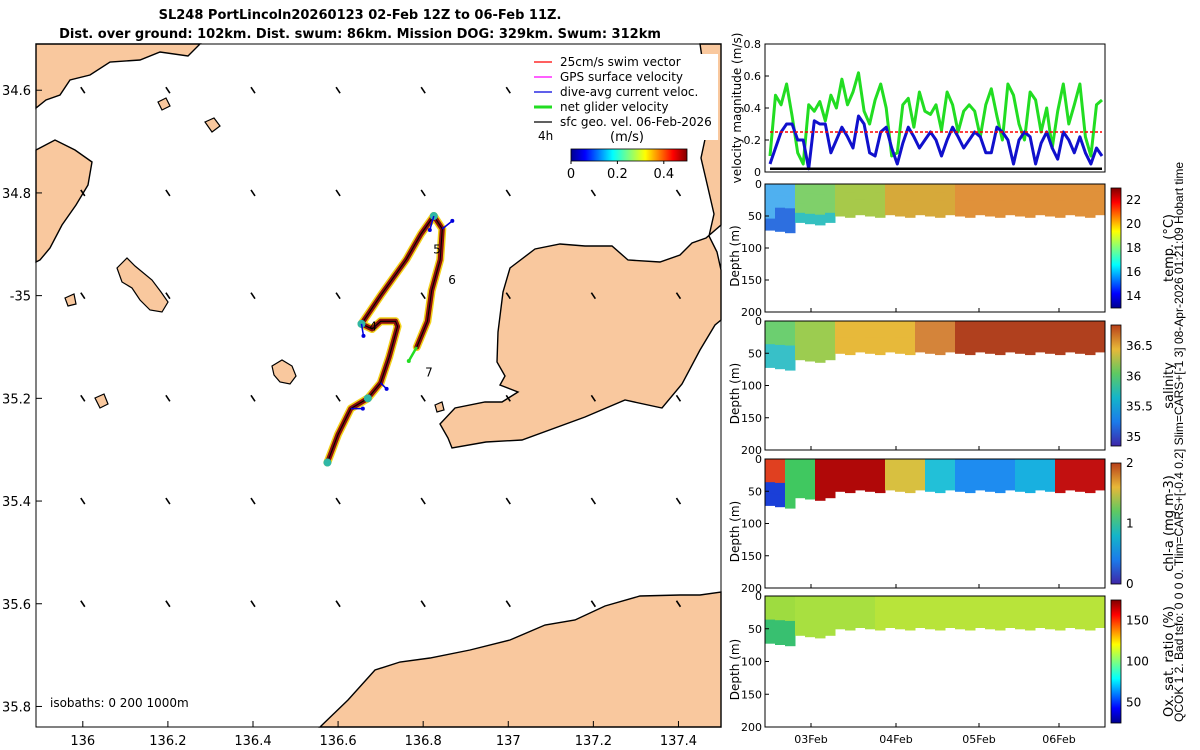 The width and height of the screenshot is (1200, 750). I want to click on colorbar-title: salinity, so click(1169, 385).